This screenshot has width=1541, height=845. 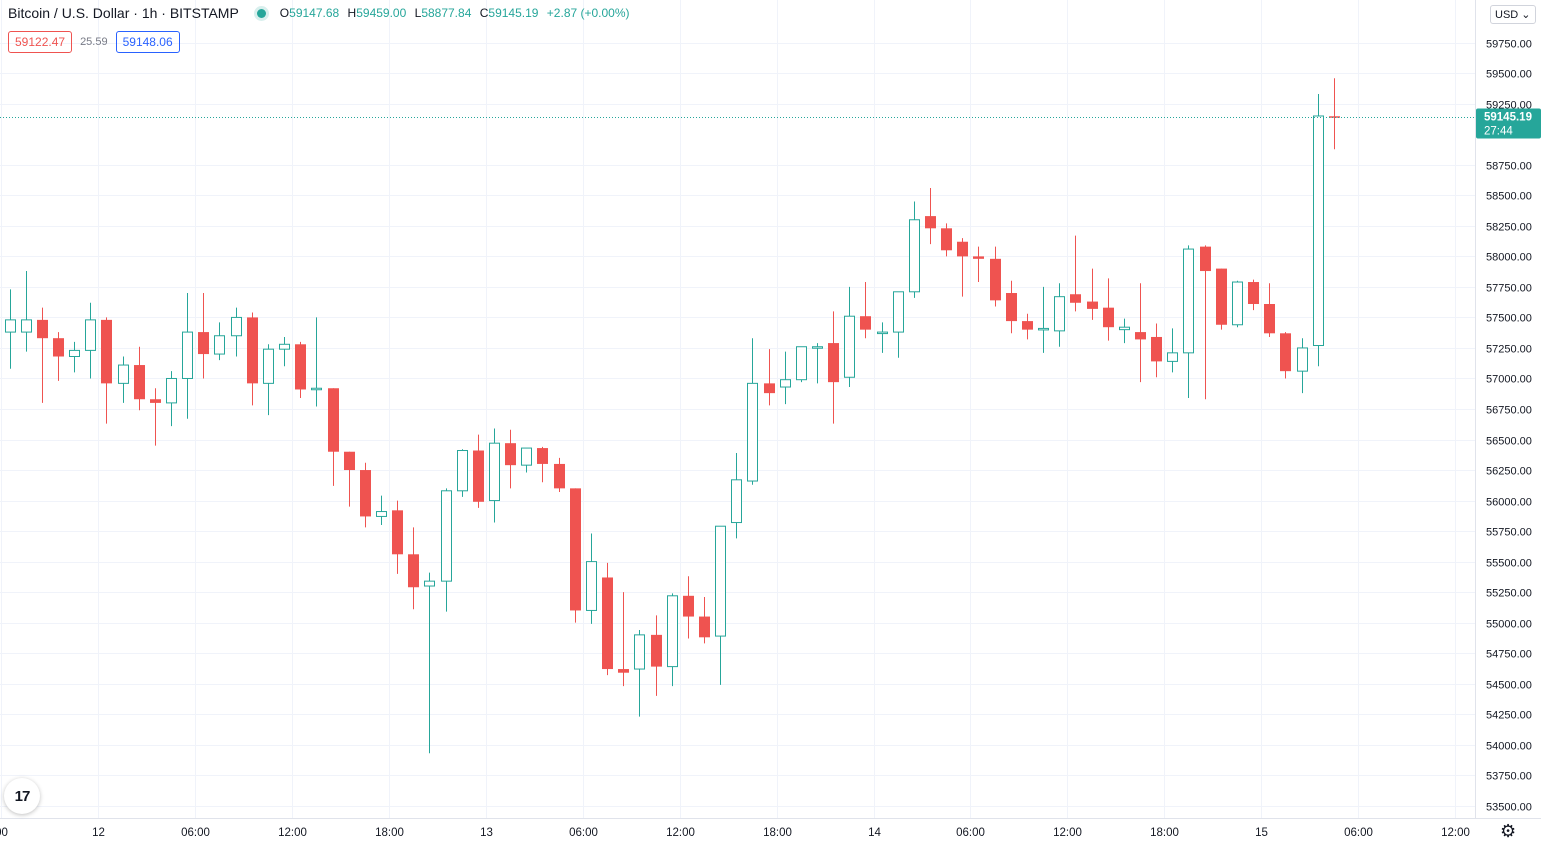 What do you see at coordinates (486, 833) in the screenshot?
I see `time-tick-label: 13` at bounding box center [486, 833].